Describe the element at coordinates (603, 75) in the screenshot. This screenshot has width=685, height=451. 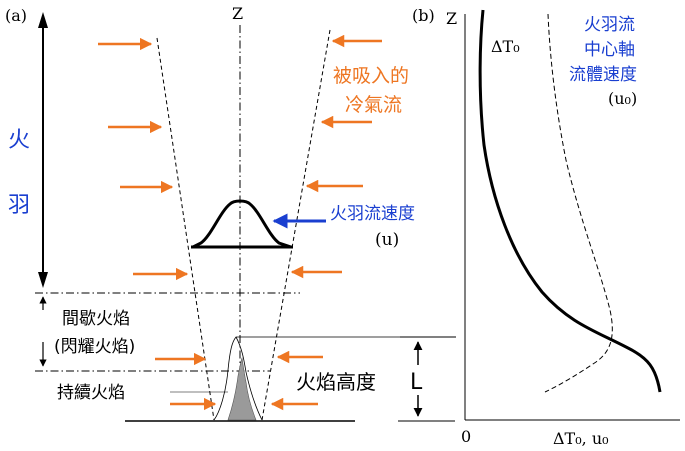
I see `centerline-velocity-label-line3: 流體速度` at that location.